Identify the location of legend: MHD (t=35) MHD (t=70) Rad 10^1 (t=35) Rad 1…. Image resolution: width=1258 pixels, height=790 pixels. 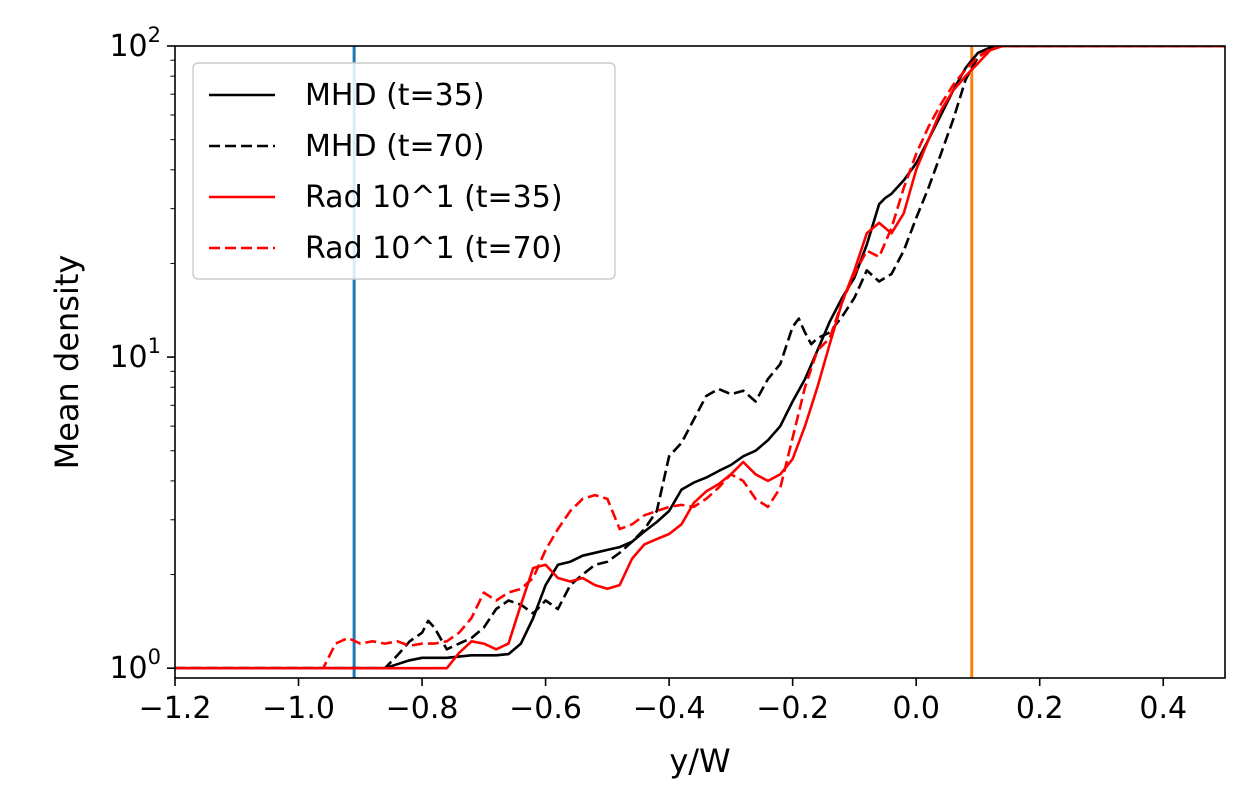
(404, 171).